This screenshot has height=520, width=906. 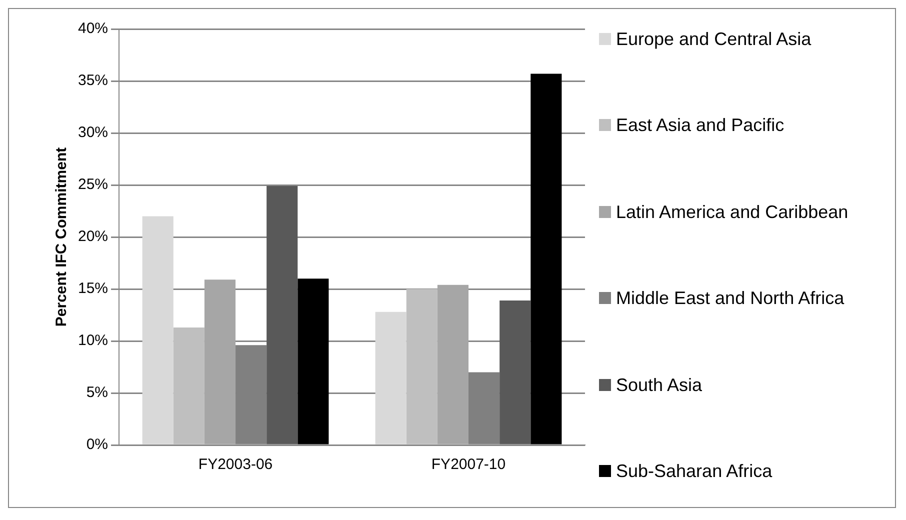 What do you see at coordinates (694, 471) in the screenshot?
I see `legend-label: Sub-Saharan Africa` at bounding box center [694, 471].